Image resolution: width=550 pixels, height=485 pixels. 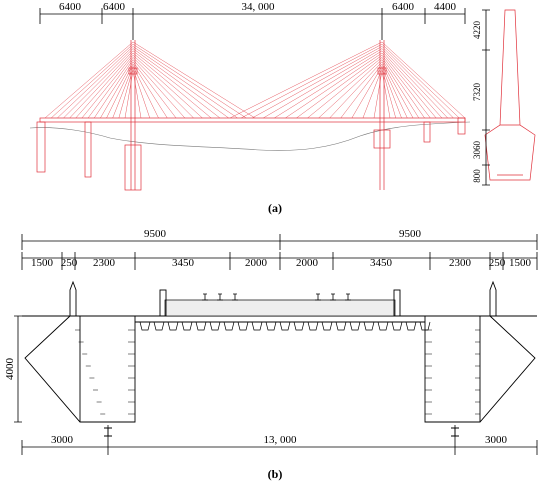 I want to click on bearing, so click(x=281, y=432).